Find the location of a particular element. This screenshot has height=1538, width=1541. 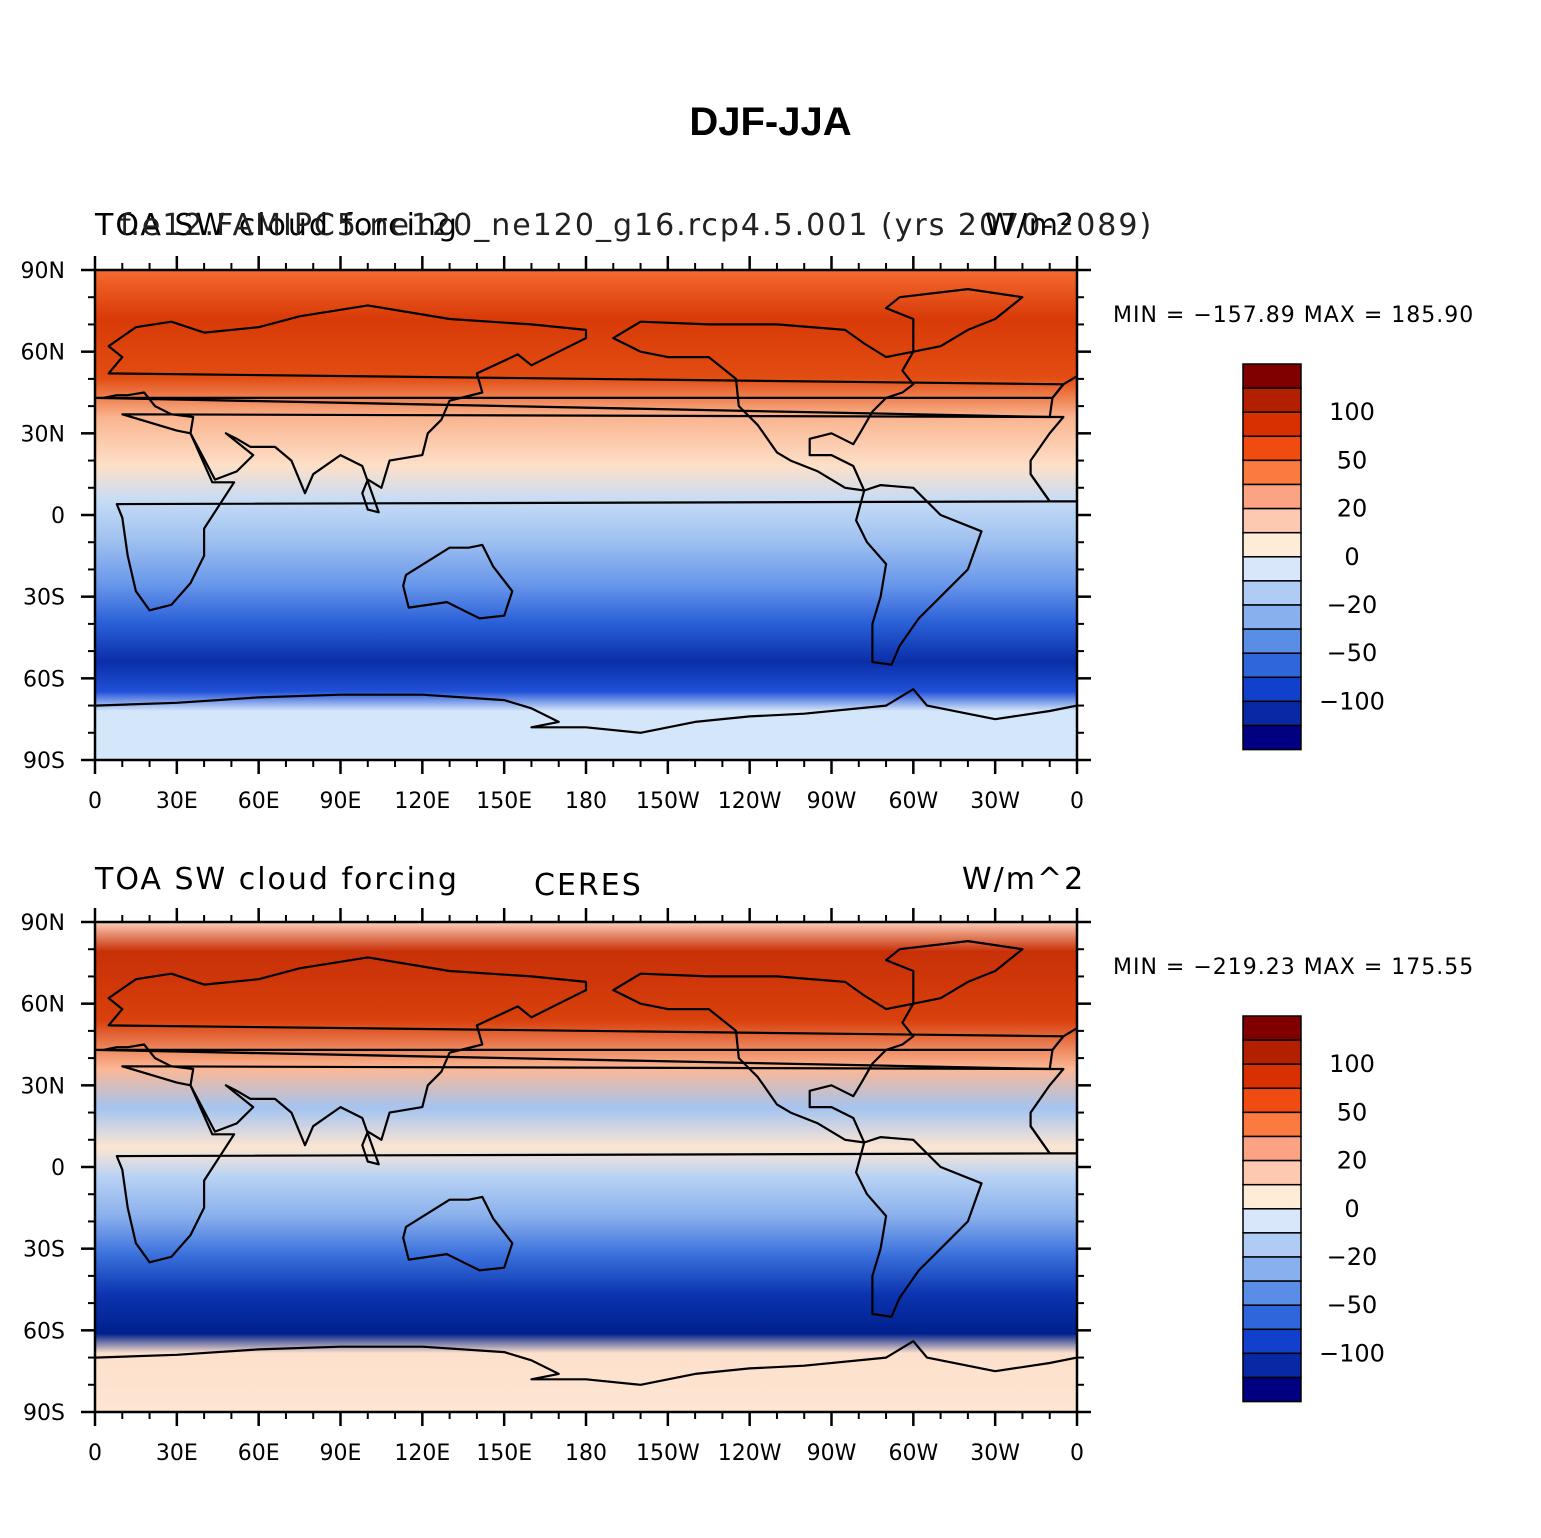

coastline-australia is located at coordinates (458, 581).